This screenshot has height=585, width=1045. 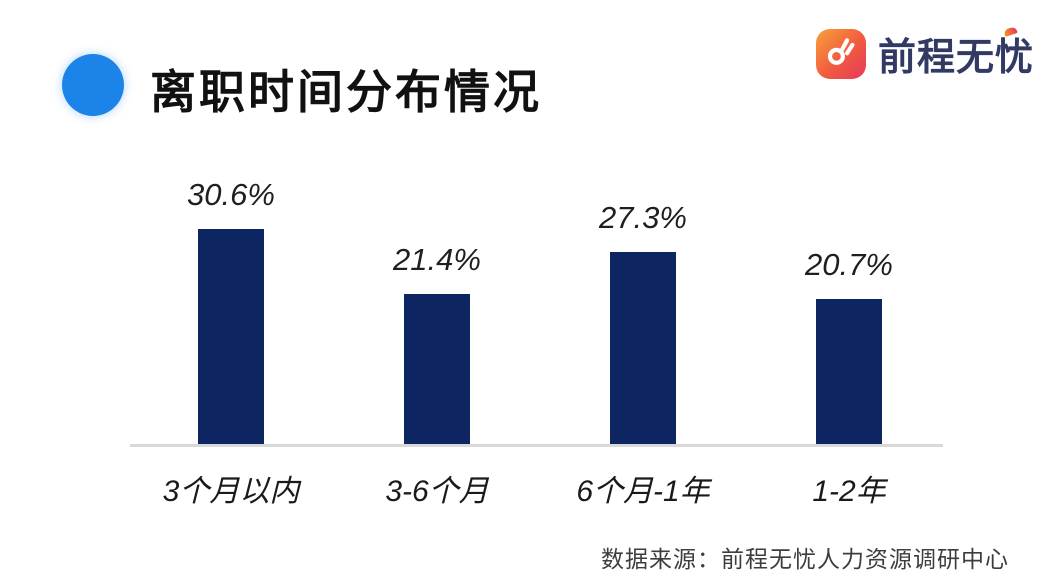 What do you see at coordinates (231, 491) in the screenshot?
I see `x-axis-tick-label: 3个月以内` at bounding box center [231, 491].